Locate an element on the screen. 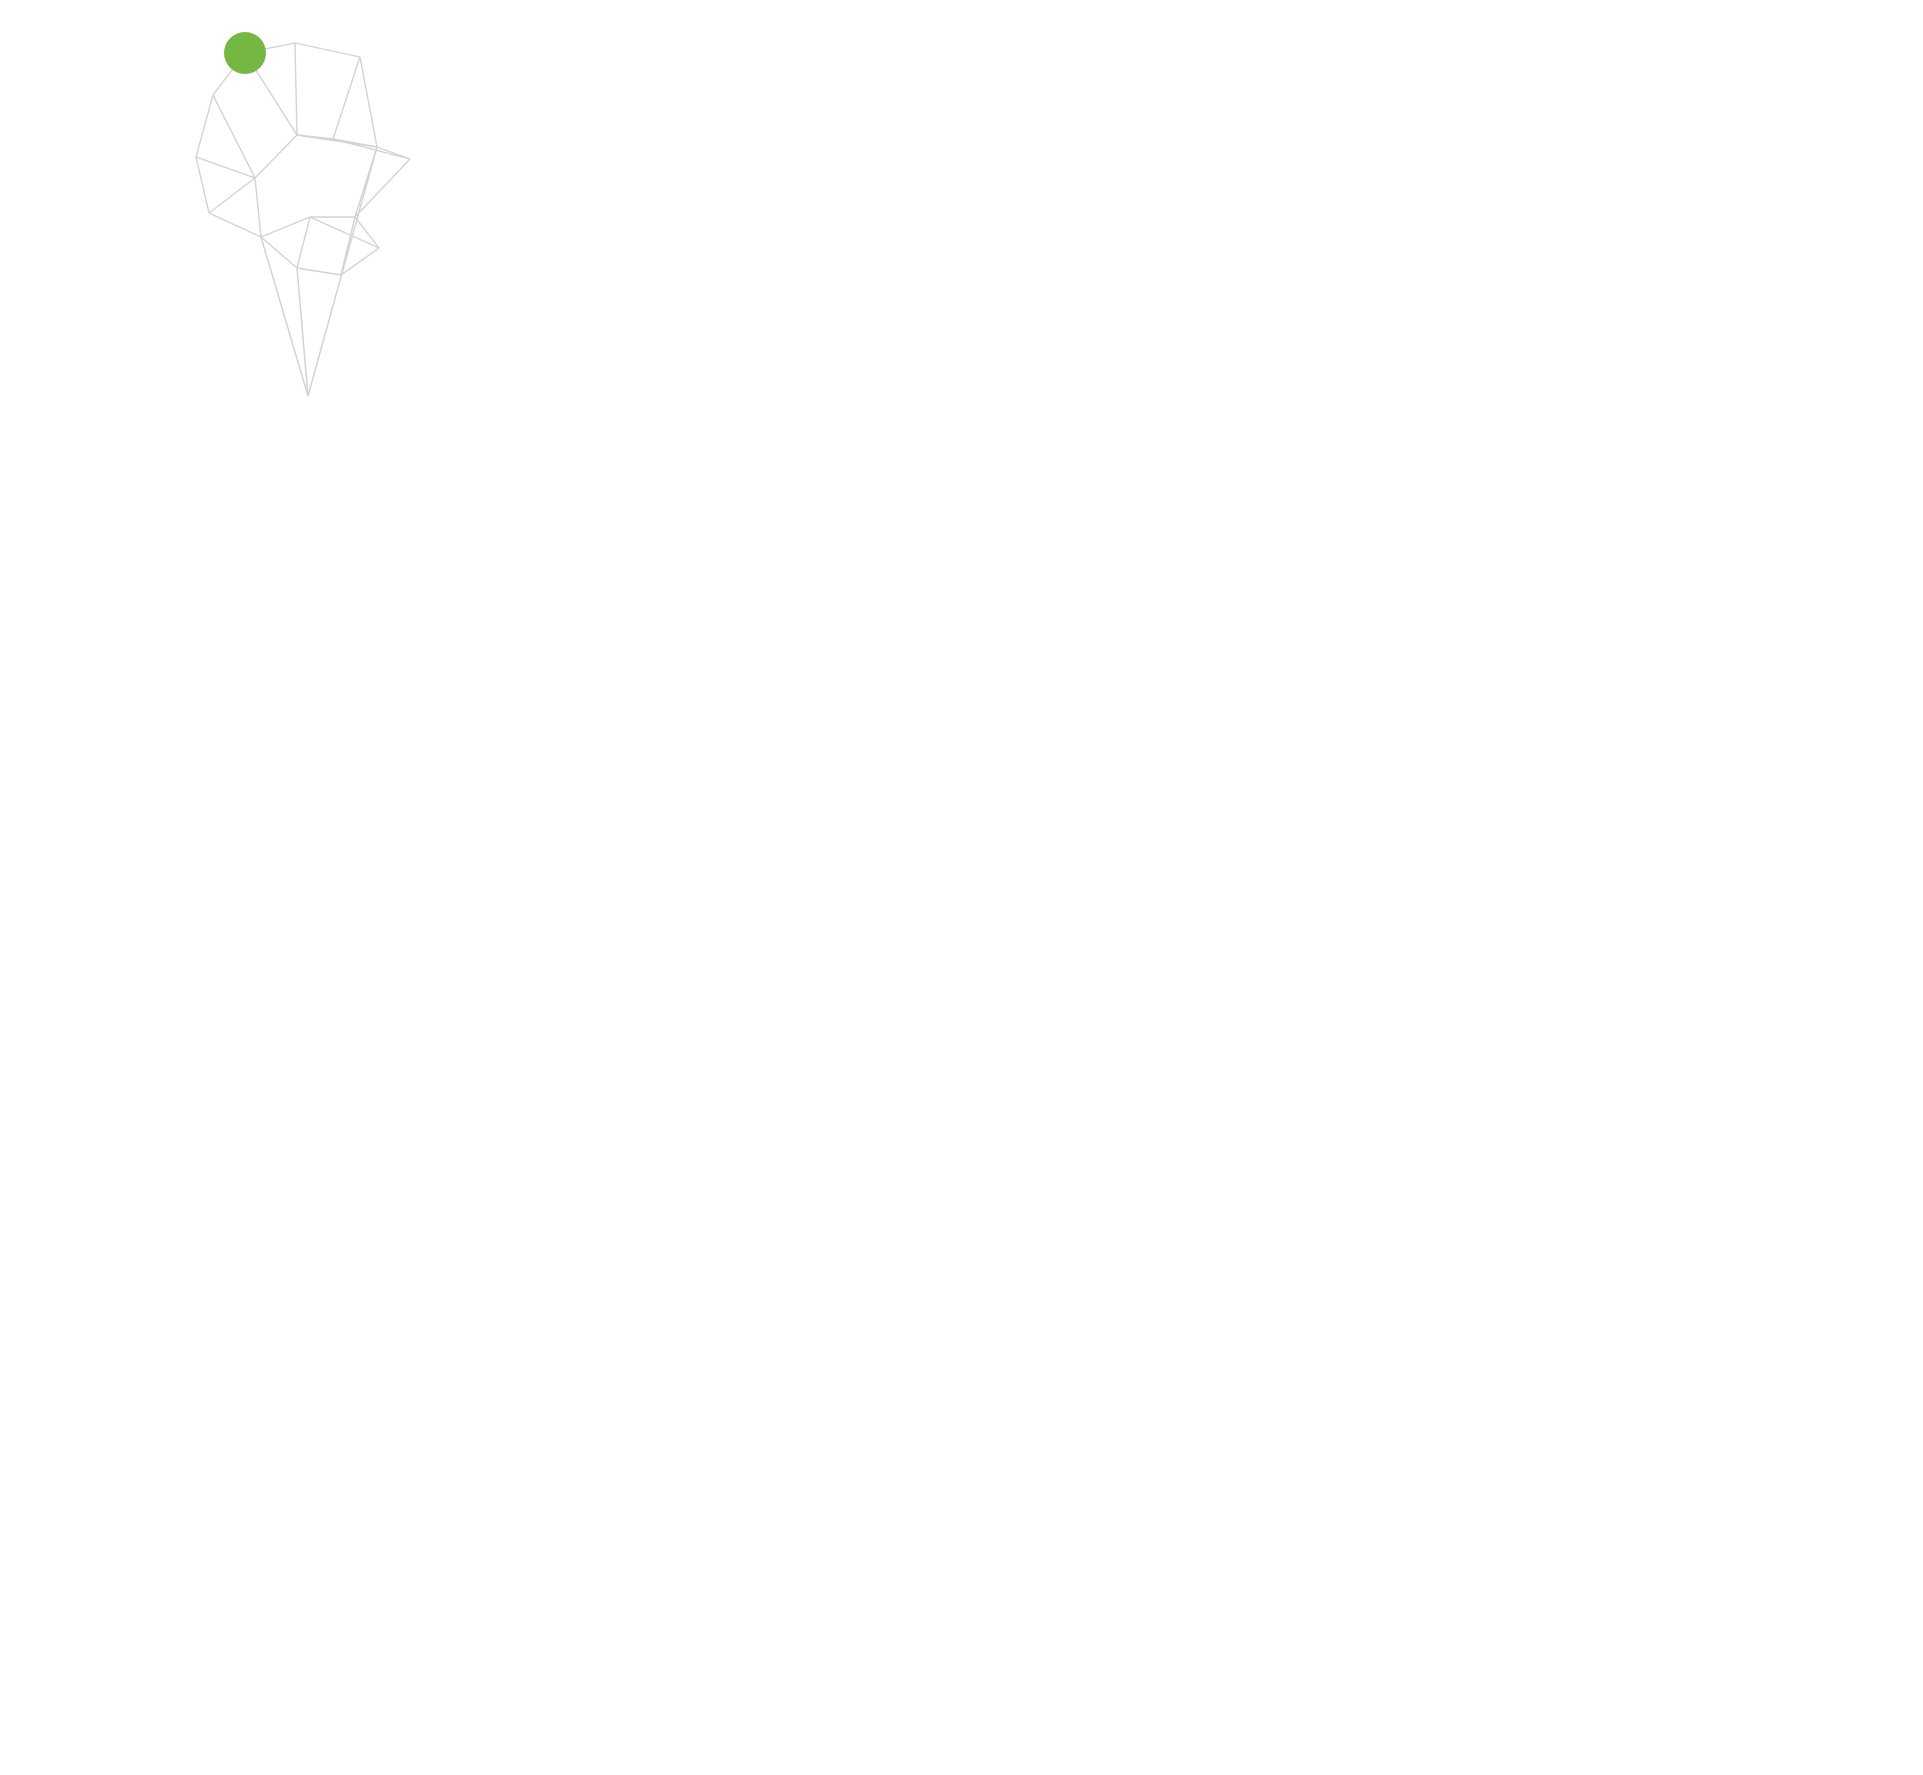  node-CD4 is located at coordinates (245, 53).